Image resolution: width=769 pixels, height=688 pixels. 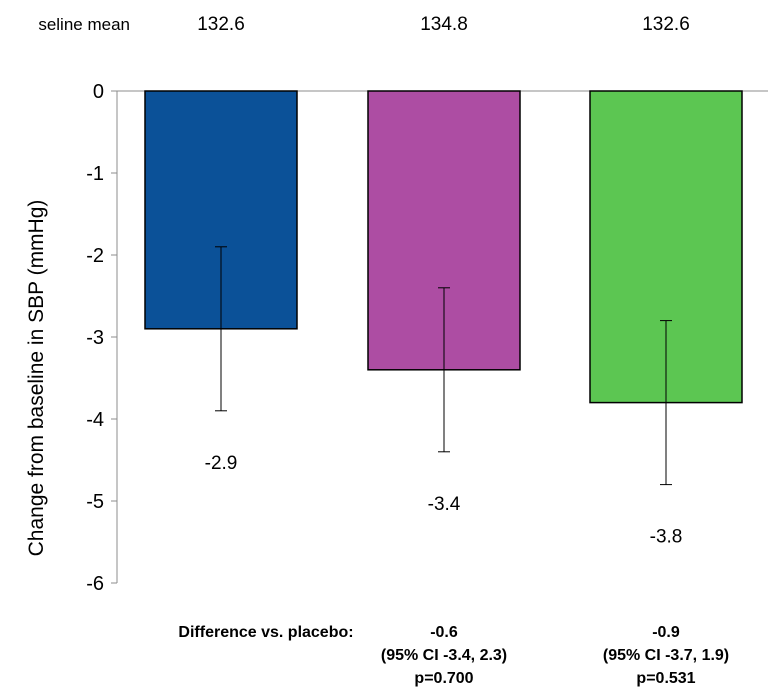 What do you see at coordinates (95, 420) in the screenshot?
I see `y-tick-label: -4` at bounding box center [95, 420].